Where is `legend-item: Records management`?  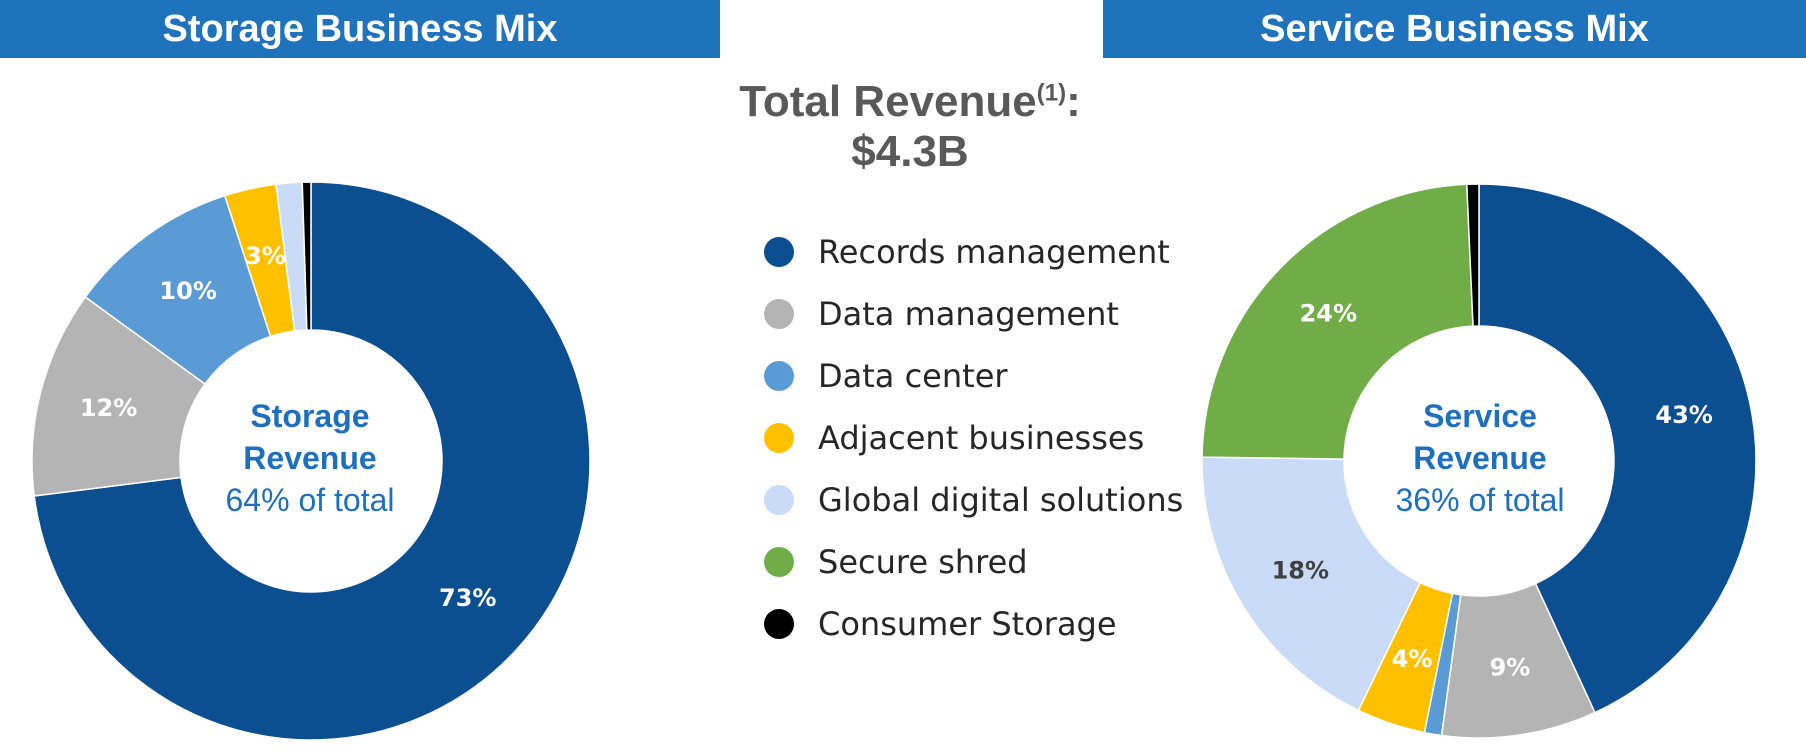
legend-item: Records management is located at coordinates (973, 252).